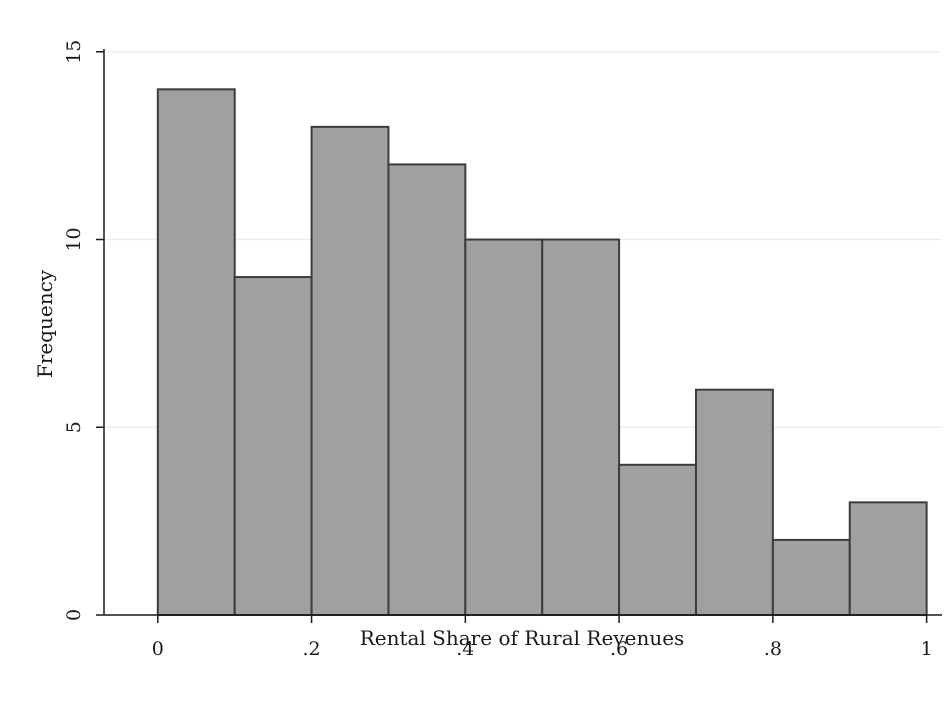  I want to click on x-axis-ticks: 0 .2 .4 .6 .8 1, so click(542, 637).